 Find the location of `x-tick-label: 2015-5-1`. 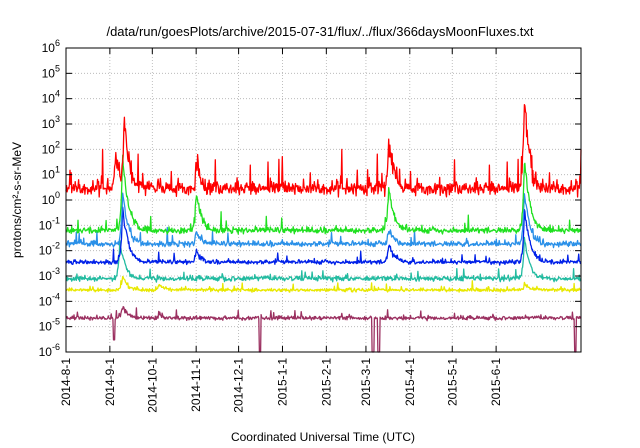

x-tick-label: 2015-5-1 is located at coordinates (452, 382).